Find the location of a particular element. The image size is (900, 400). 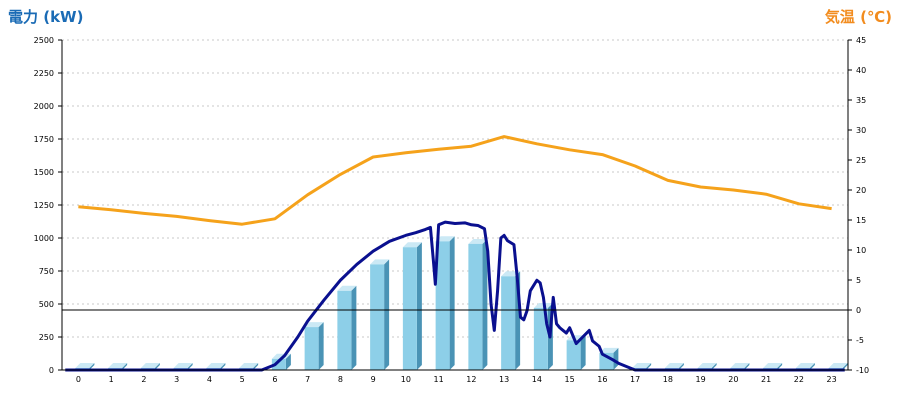

right-tick-label: 45 is located at coordinates (861, 40).